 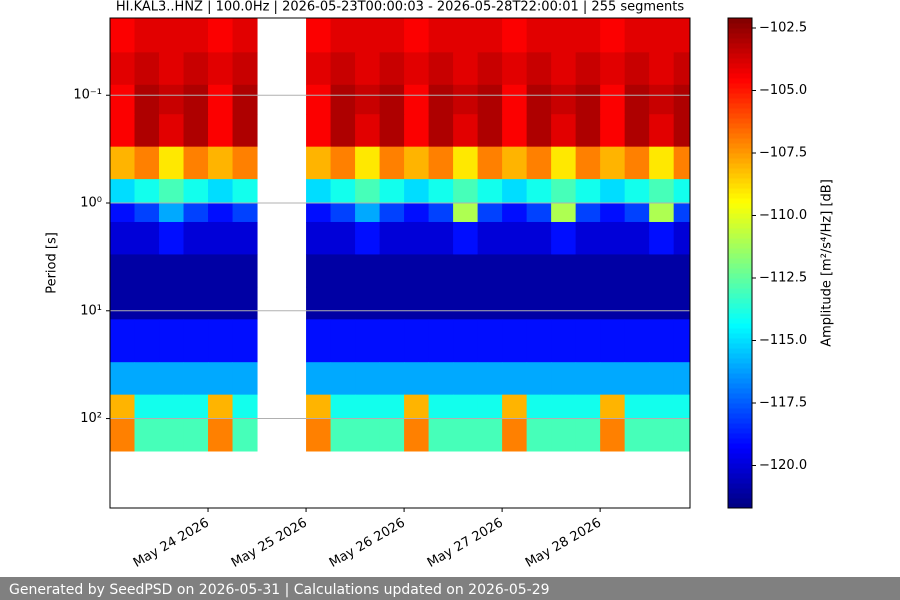 I want to click on colorbar-tick-label: −102.5, so click(x=783, y=28).